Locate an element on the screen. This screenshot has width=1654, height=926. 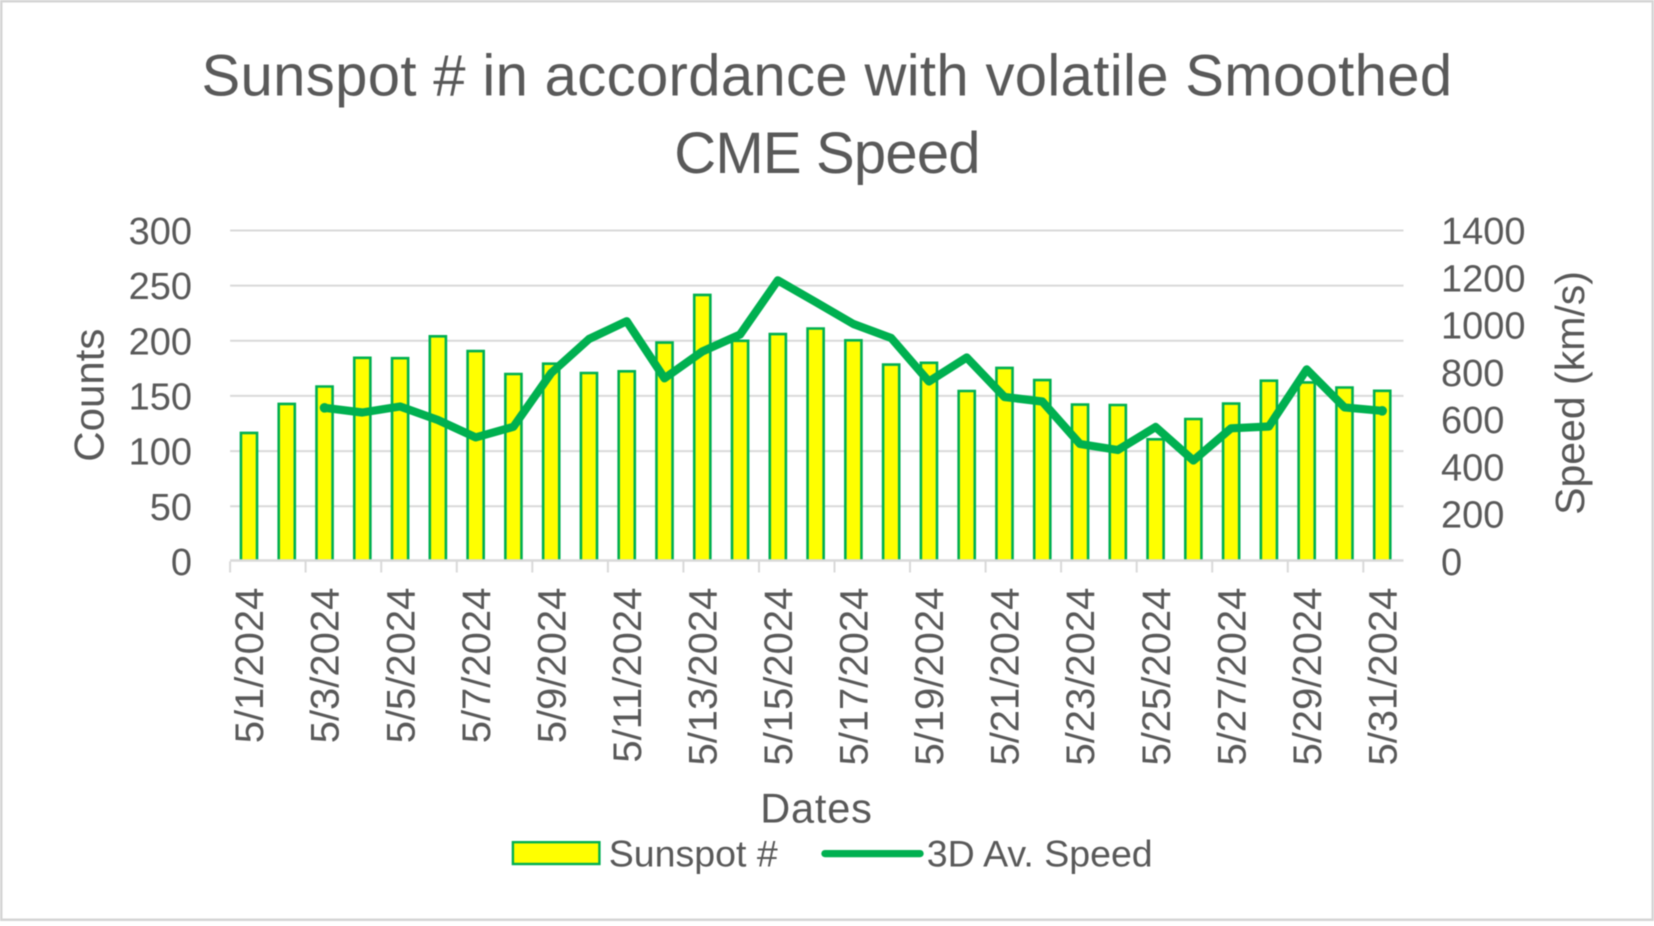
svg-text: 5/9/2024 is located at coordinates (552, 666).